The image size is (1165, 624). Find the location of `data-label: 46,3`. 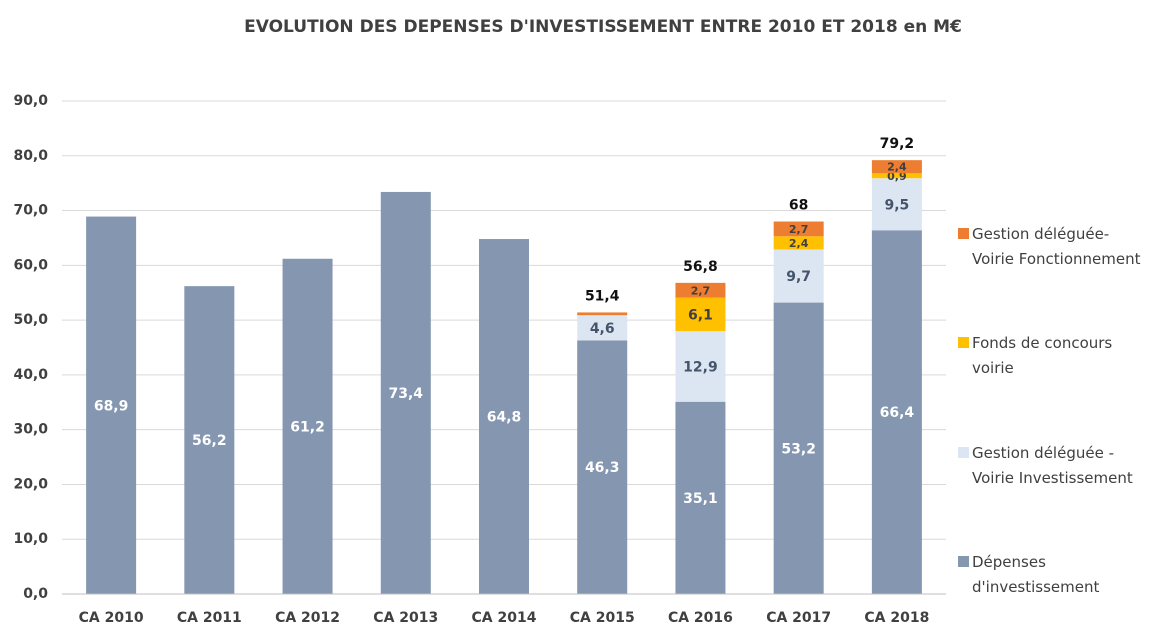

data-label: 46,3 is located at coordinates (602, 468).